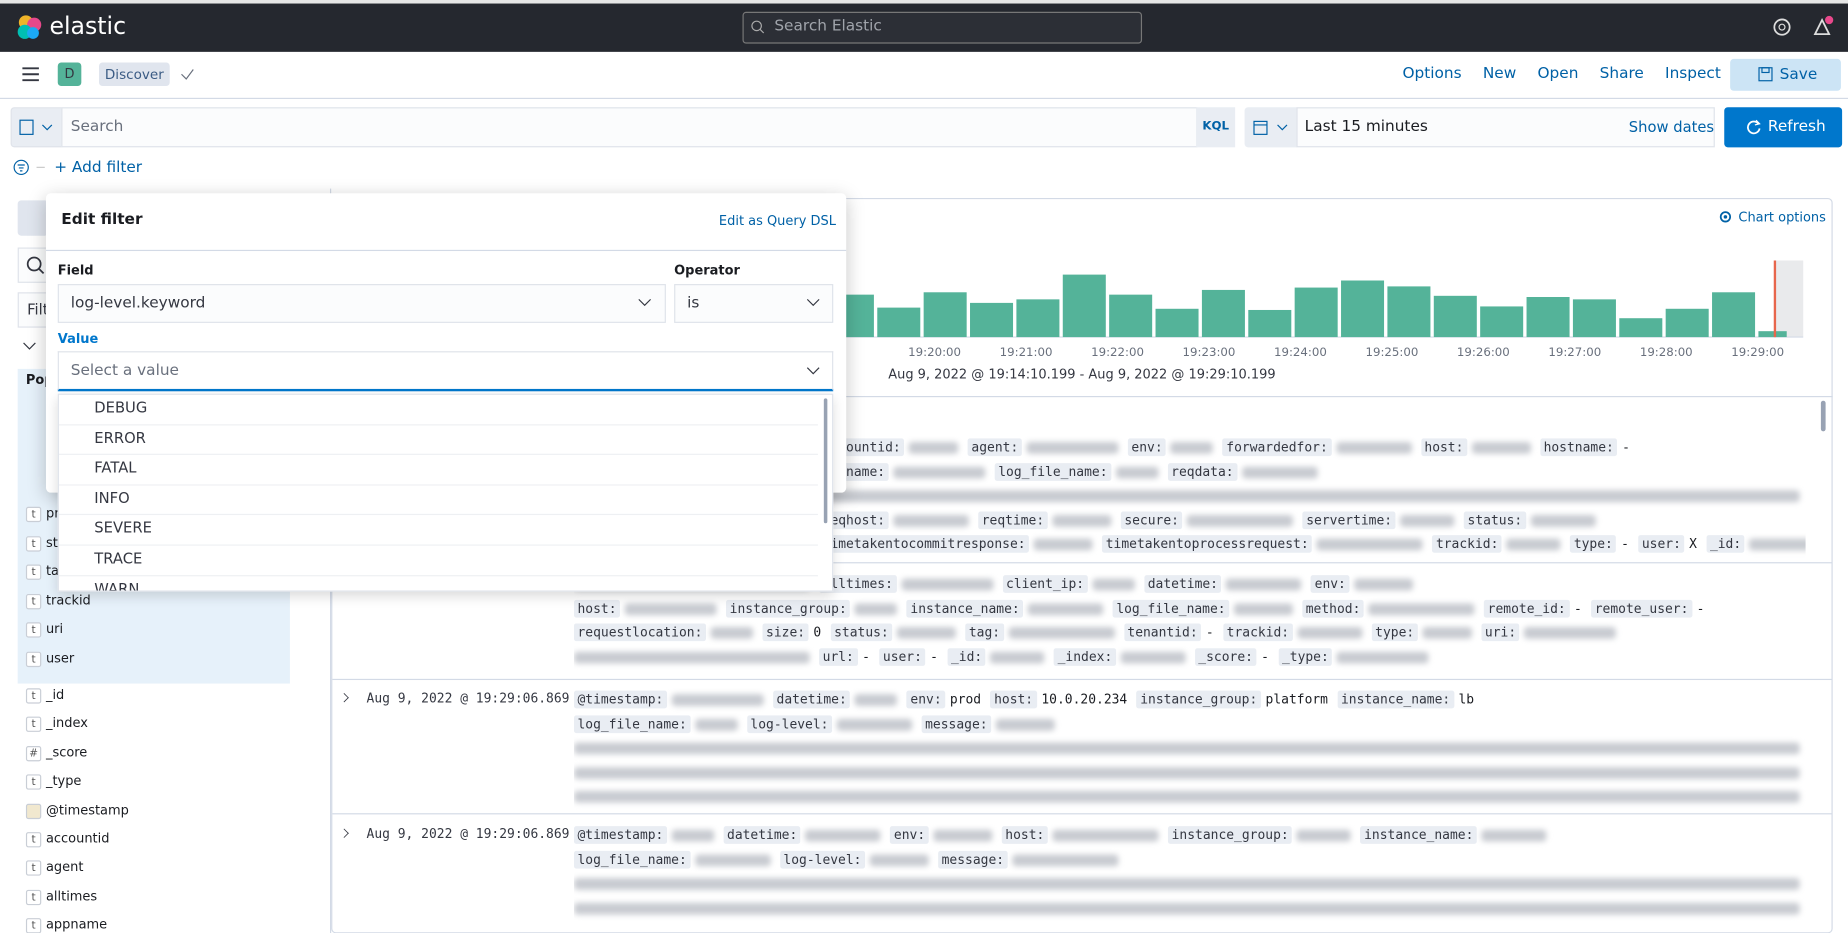 The height and width of the screenshot is (933, 1848). I want to click on x-tick-label: 19:29:00, so click(1757, 352).